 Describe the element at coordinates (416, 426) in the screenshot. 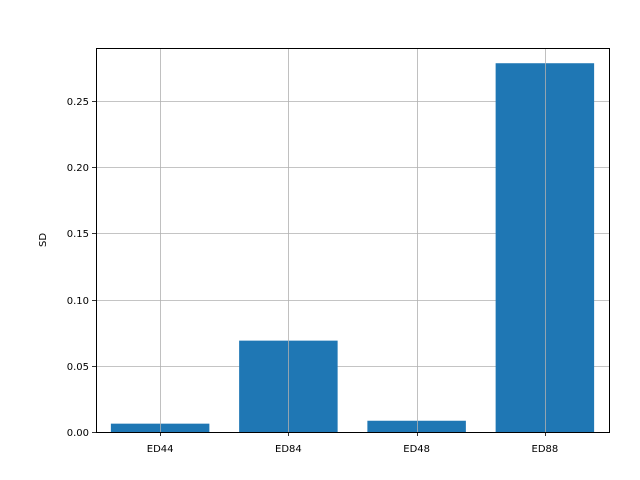

I see `bar-ed48` at that location.